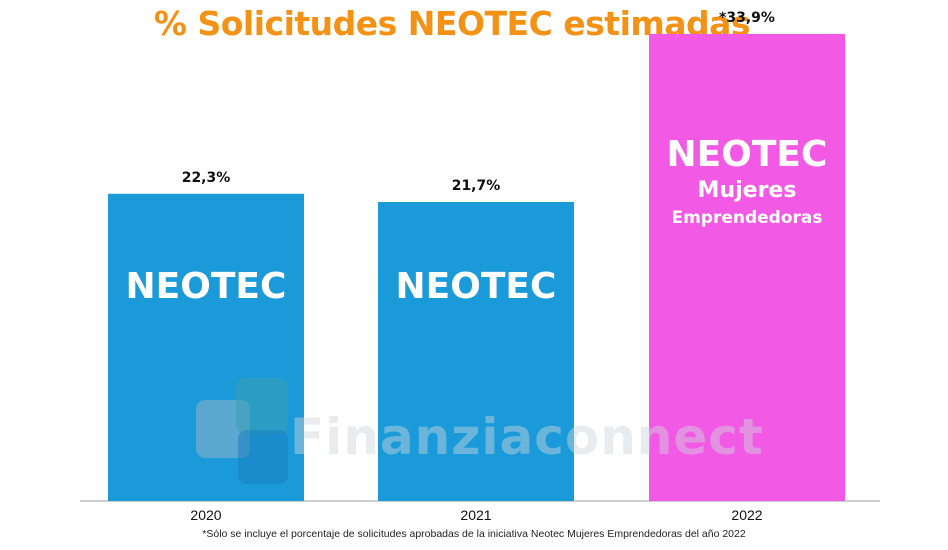 This screenshot has height=550, width=948. I want to click on bar-2022-sublabel-1: Mujeres, so click(747, 190).